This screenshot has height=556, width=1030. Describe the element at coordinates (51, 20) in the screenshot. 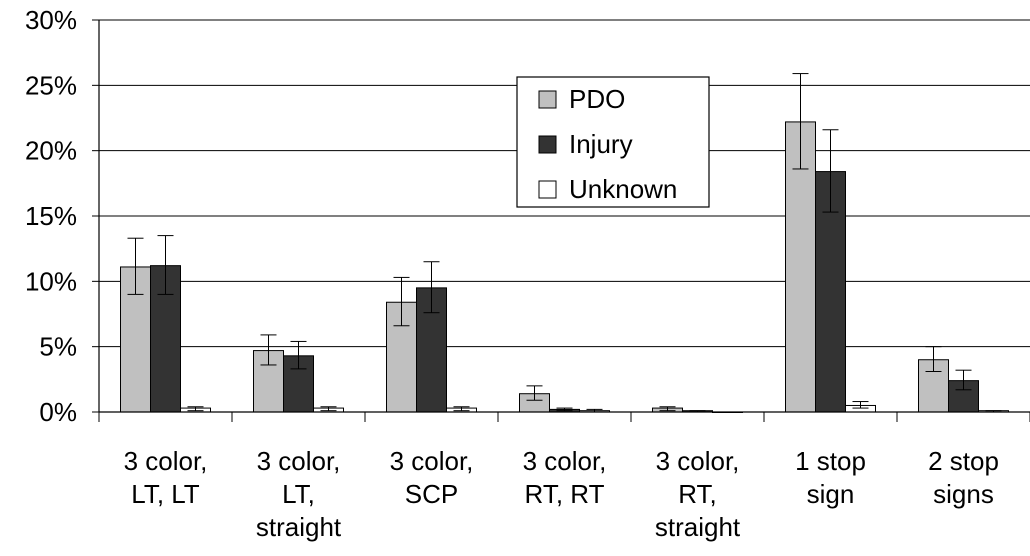

I see `y-tick-label: 30%` at that location.